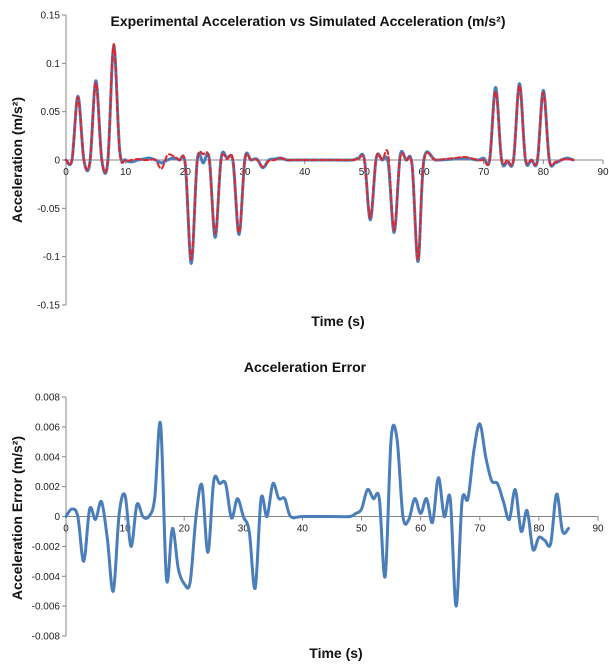 This screenshot has width=609, height=666. I want to click on x-tick-label: 30, so click(244, 529).